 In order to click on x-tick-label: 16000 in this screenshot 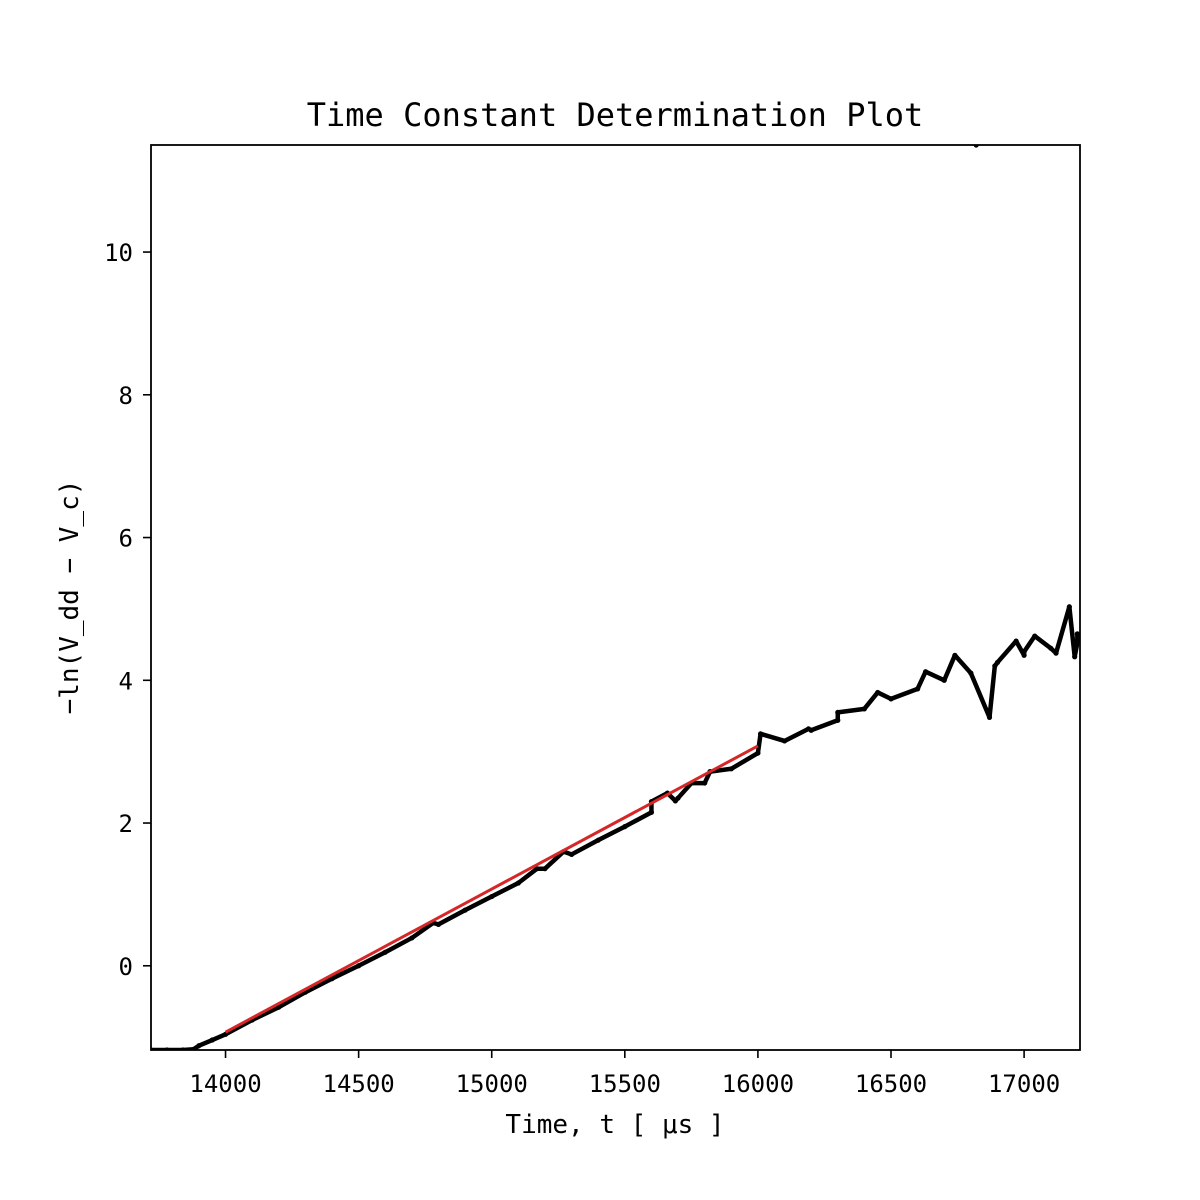, I will do `click(758, 1084)`.